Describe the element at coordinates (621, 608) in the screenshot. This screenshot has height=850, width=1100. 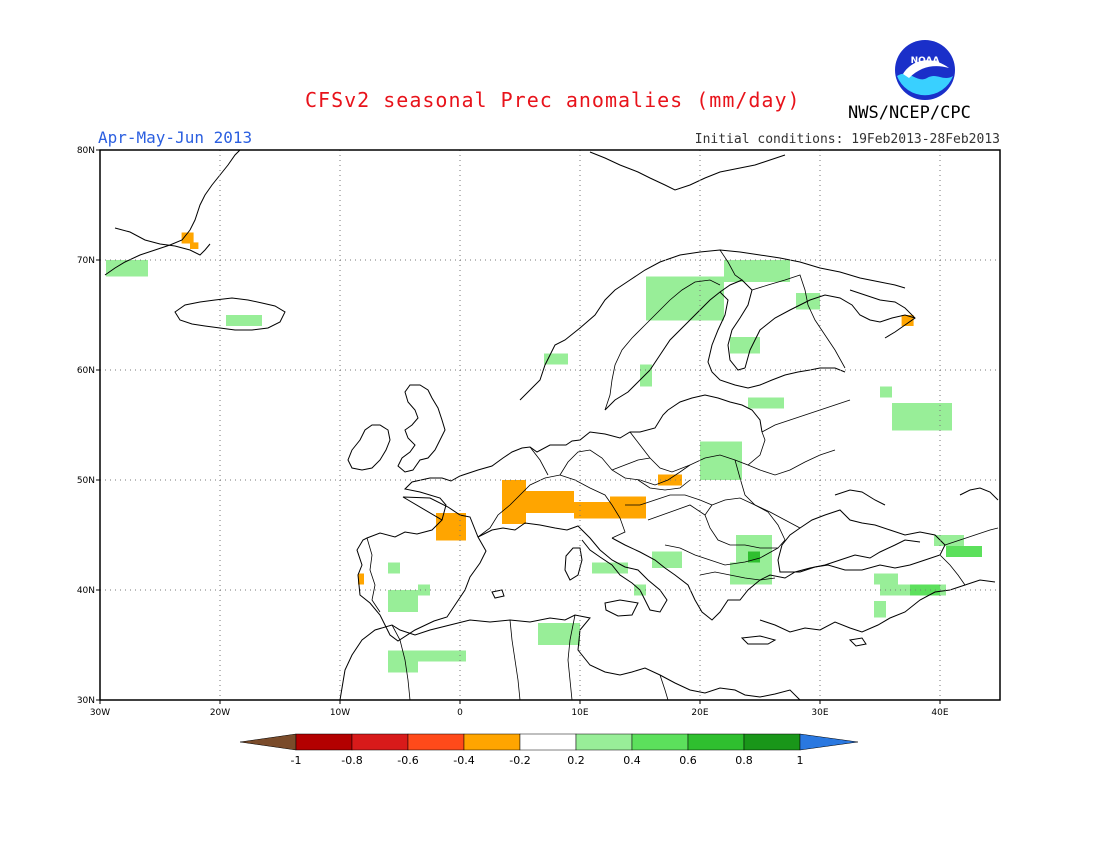
I see `coastline-sicily` at that location.